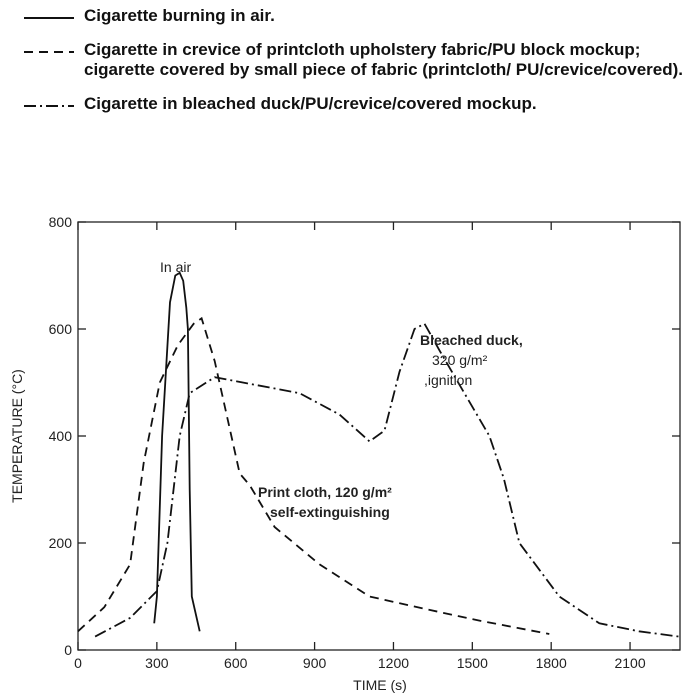 The image size is (700, 698). I want to click on legend-item: Cigarette burning in air., so click(357, 16).